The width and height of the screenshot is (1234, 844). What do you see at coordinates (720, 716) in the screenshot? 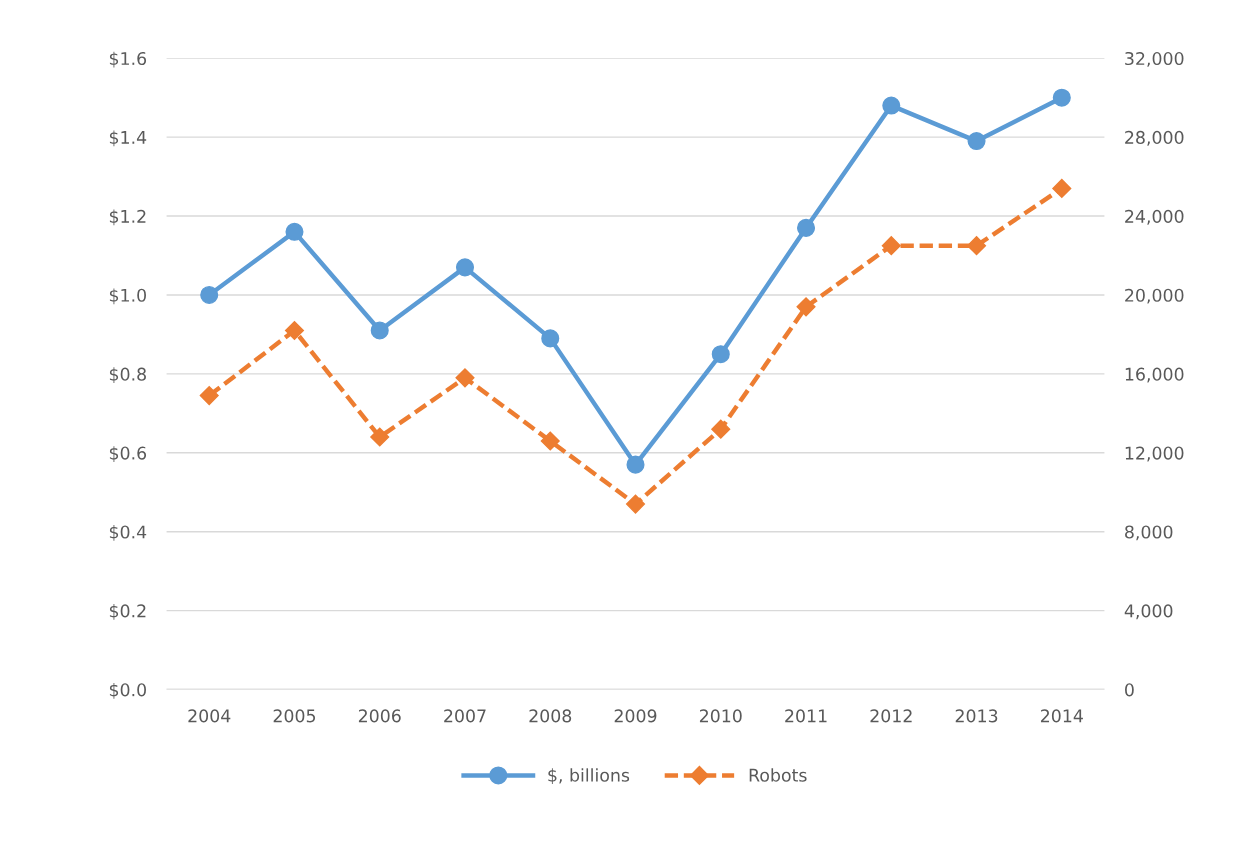
I see `x-tick-label: 2010` at bounding box center [720, 716].